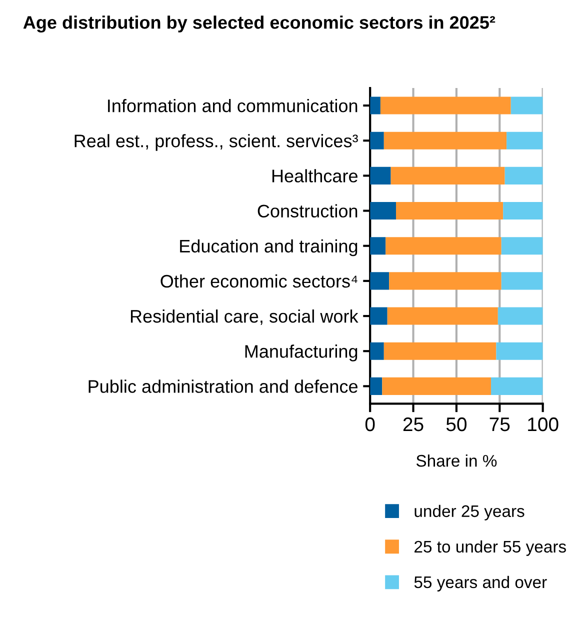  Describe the element at coordinates (543, 424) in the screenshot. I see `x-tick-label: 100` at that location.